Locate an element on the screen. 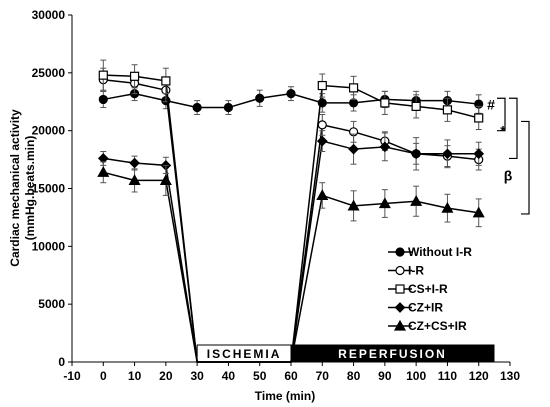  legend-label: CZ+CS+IR is located at coordinates (437, 326).